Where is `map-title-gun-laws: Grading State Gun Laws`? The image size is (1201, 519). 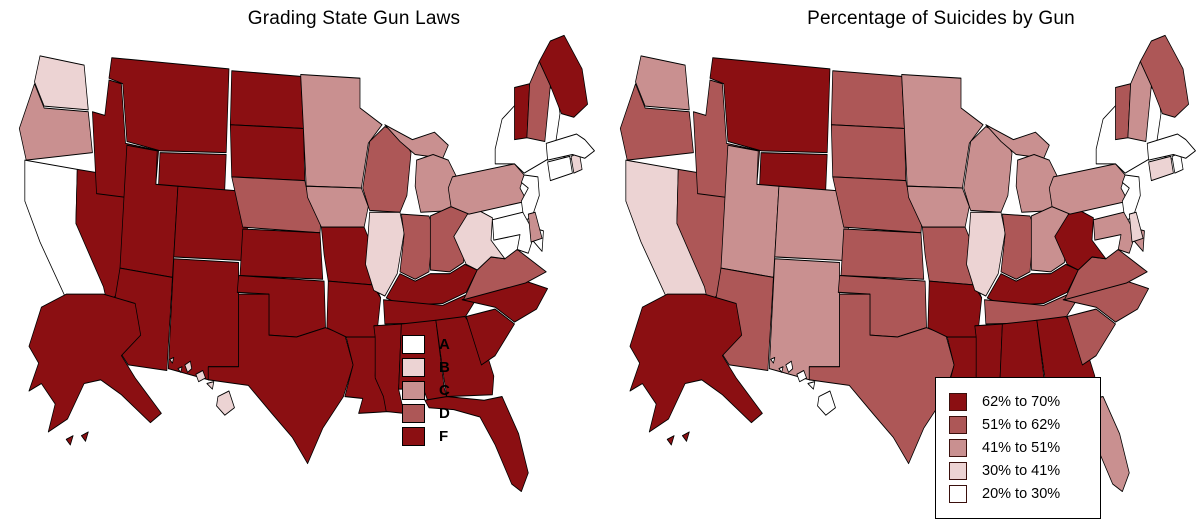
map-title-gun-laws: Grading State Gun Laws is located at coordinates (354, 18).